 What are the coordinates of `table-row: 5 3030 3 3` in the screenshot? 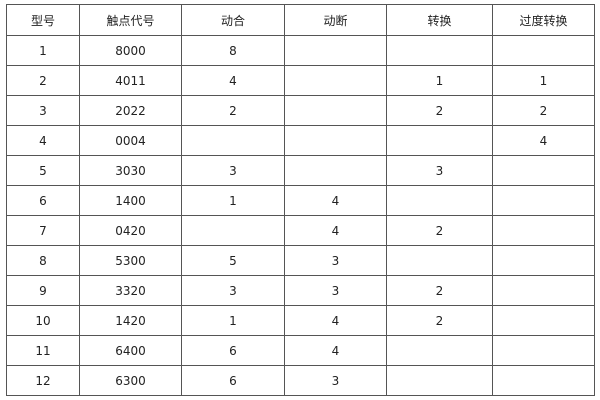 It's located at (300, 170).